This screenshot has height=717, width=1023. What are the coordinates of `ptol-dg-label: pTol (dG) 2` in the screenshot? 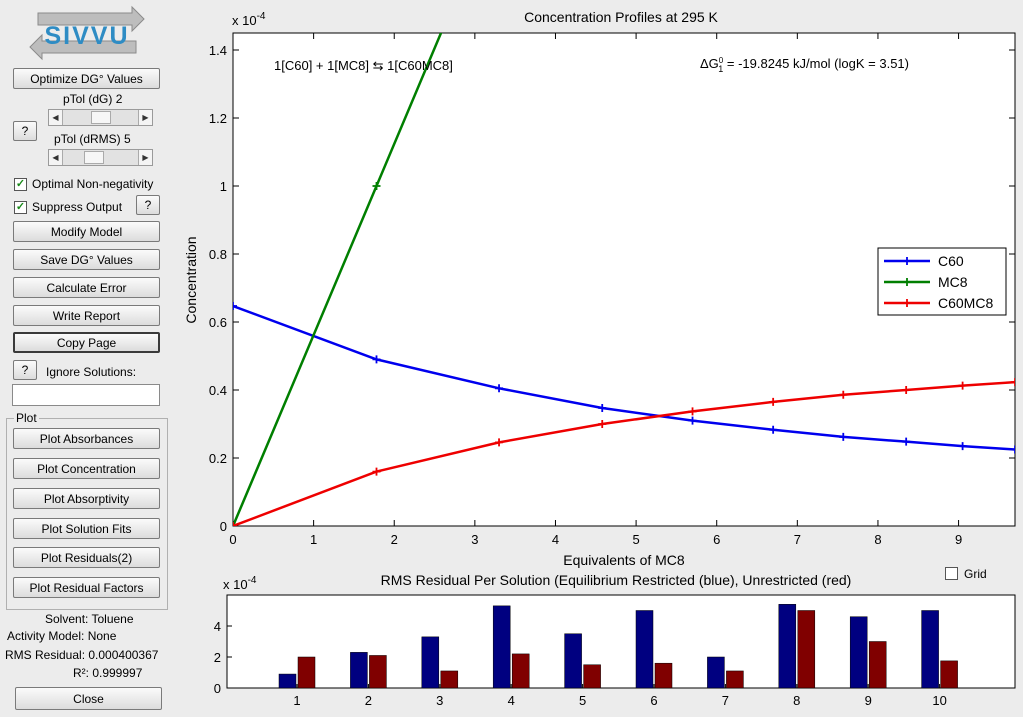 It's located at (93, 99).